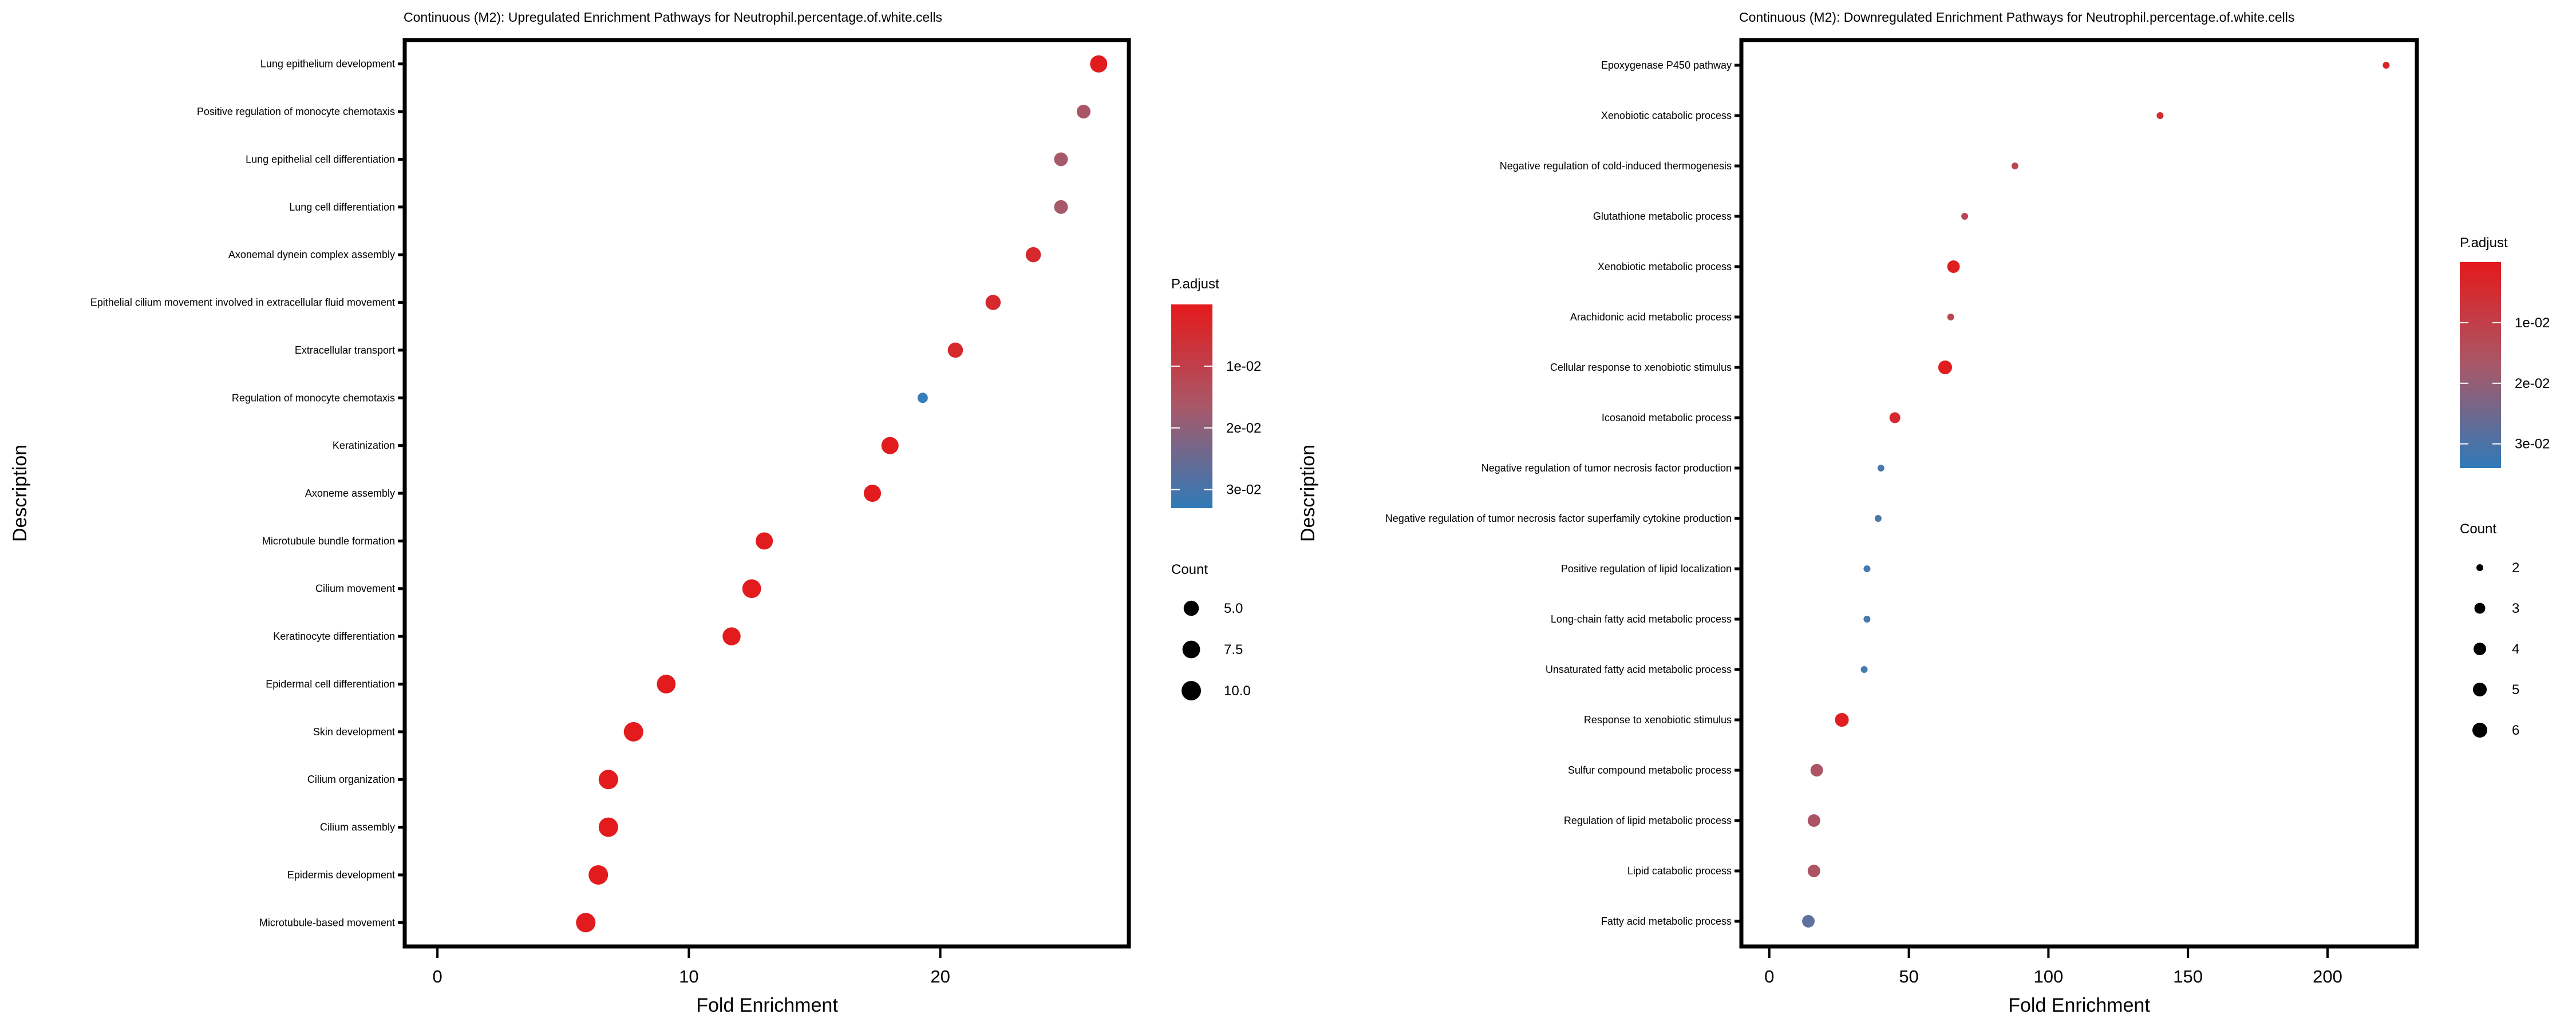 This screenshot has height=1030, width=2576. I want to click on y-tick-label: Lung cell differentiation, so click(342, 207).